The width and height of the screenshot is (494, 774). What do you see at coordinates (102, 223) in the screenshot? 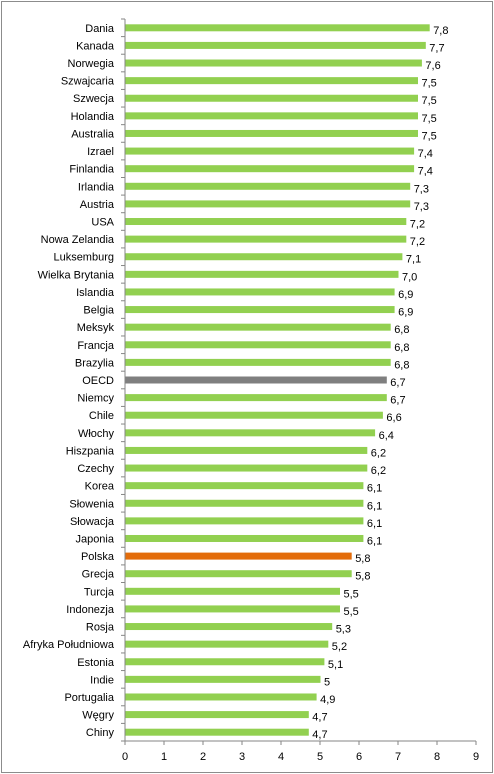
I see `category-label: USA` at bounding box center [102, 223].